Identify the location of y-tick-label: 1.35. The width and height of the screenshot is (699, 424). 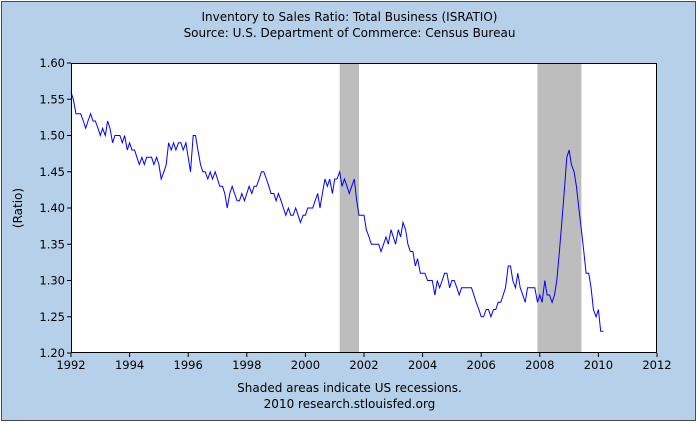
(52, 244).